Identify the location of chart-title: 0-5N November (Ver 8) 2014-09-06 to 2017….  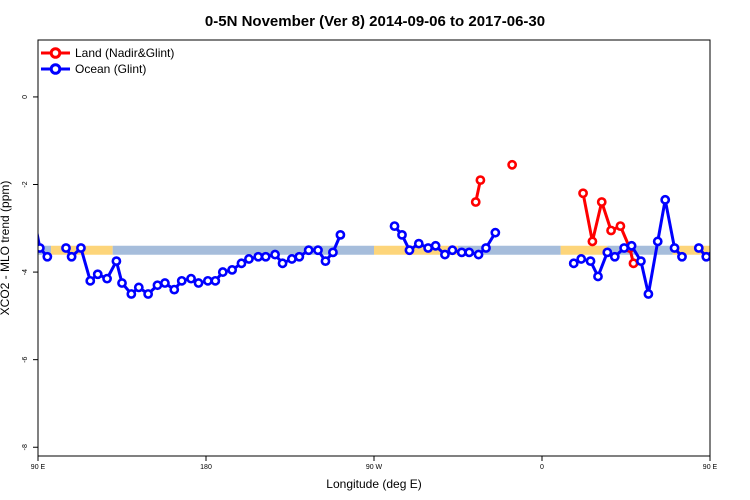
(375, 21).